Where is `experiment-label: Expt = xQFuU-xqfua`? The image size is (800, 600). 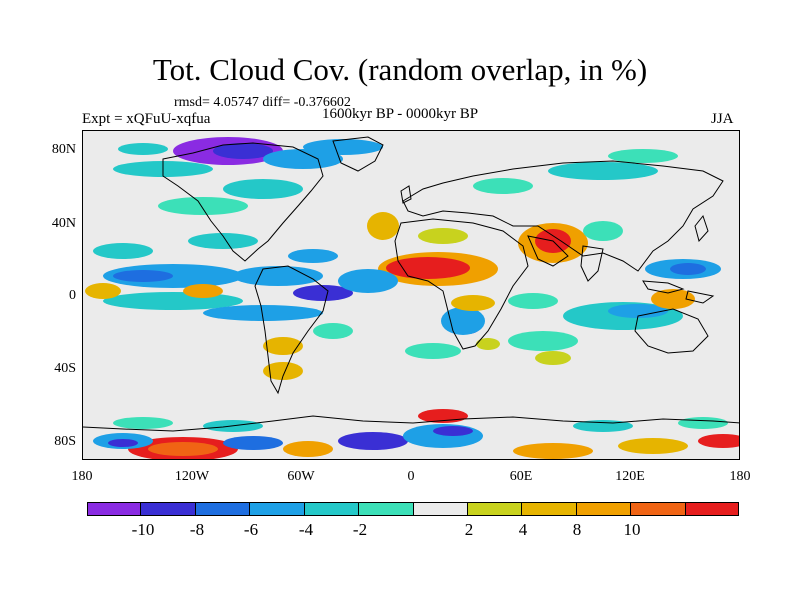
experiment-label: Expt = xQFuU-xqfua is located at coordinates (146, 119).